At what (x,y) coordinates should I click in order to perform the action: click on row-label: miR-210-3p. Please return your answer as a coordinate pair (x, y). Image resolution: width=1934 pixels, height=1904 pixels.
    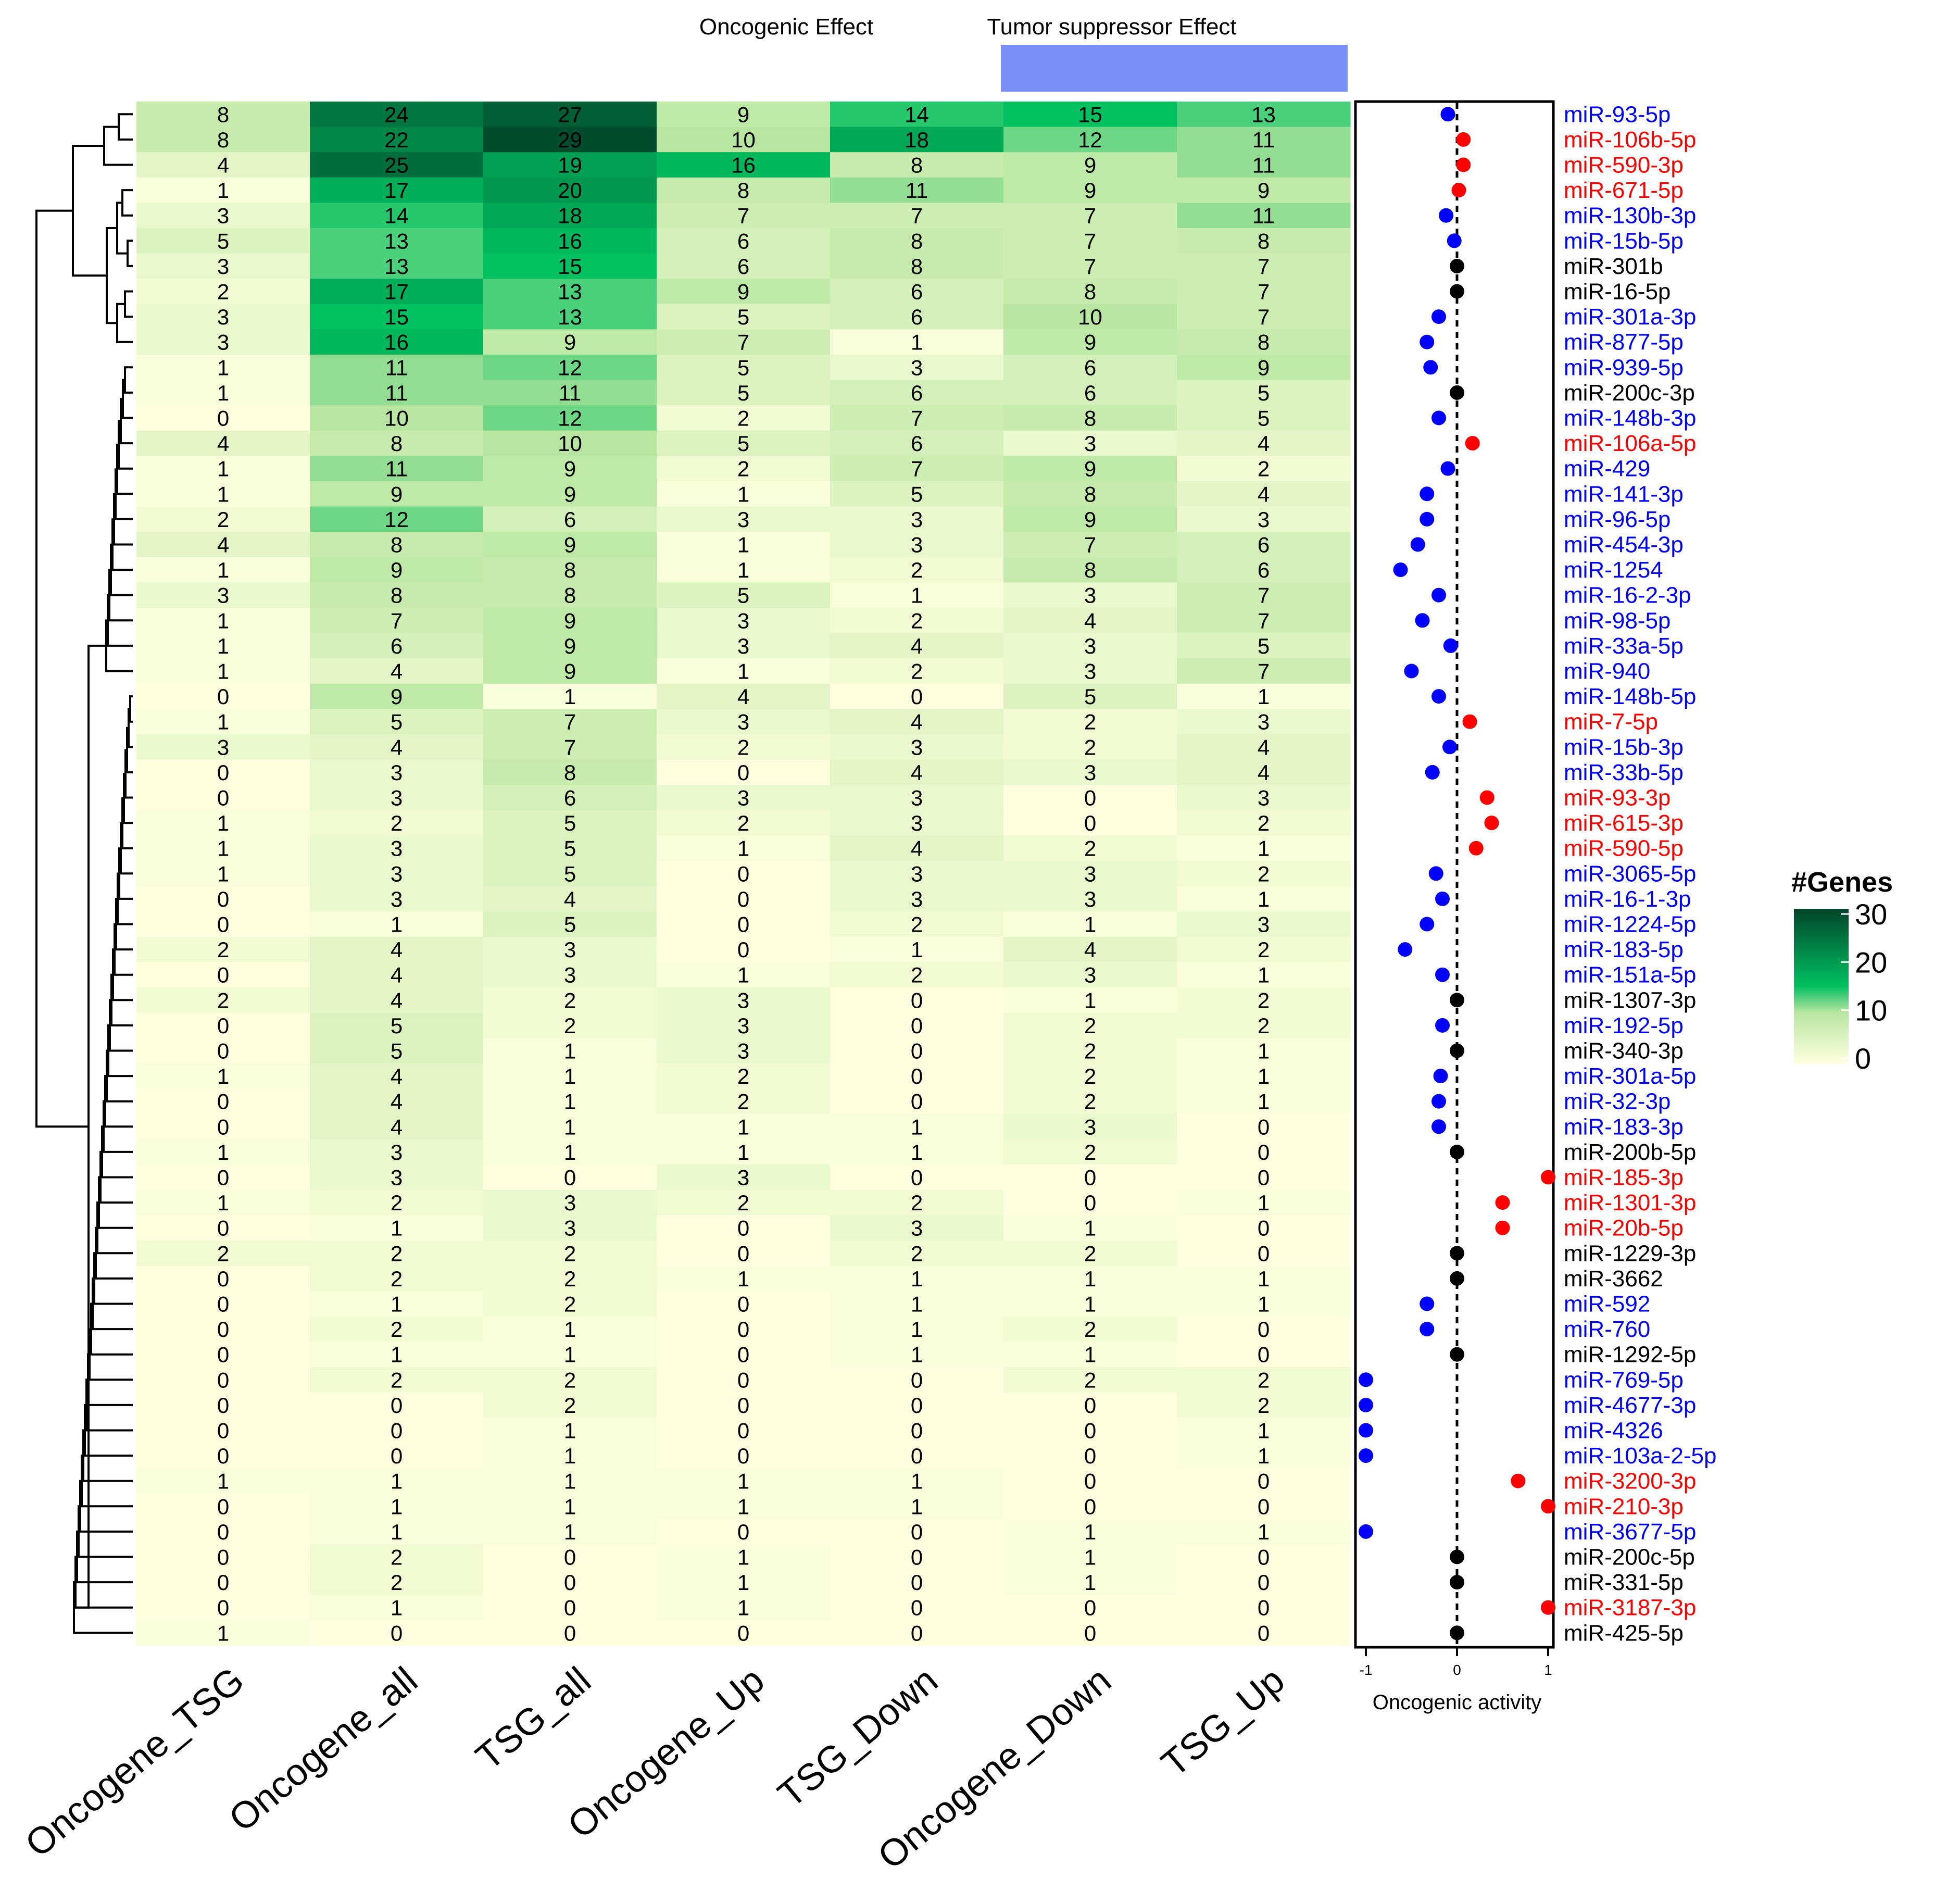
    Looking at the image, I should click on (1624, 1506).